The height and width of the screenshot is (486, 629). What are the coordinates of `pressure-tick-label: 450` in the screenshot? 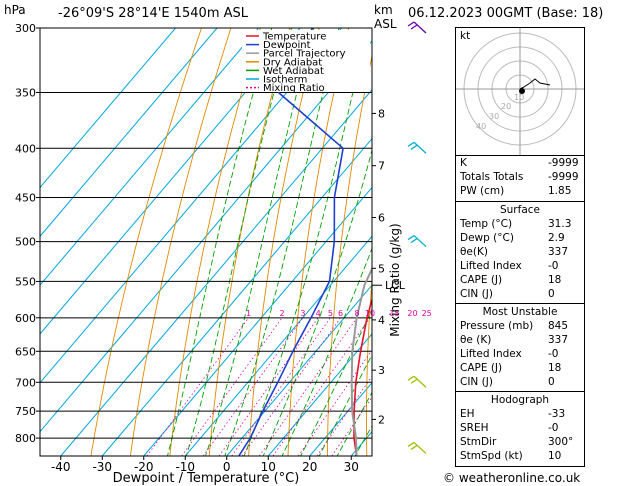 It's located at (25, 198).